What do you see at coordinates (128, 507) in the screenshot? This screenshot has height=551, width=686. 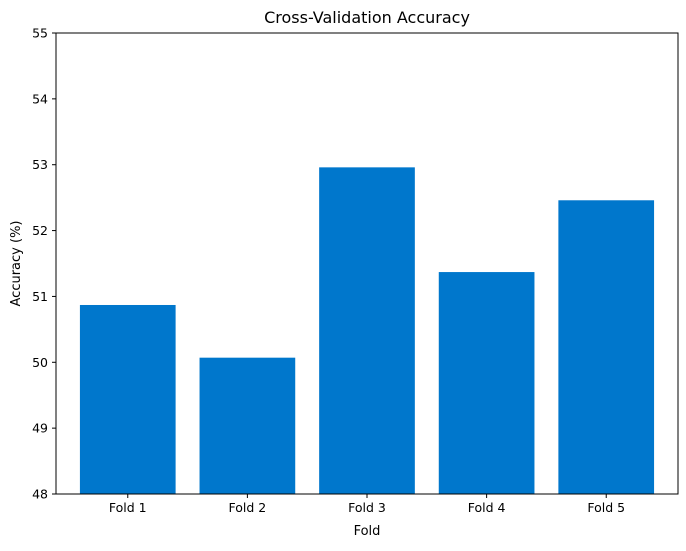 I see `x-tick-label: Fold 1` at bounding box center [128, 507].